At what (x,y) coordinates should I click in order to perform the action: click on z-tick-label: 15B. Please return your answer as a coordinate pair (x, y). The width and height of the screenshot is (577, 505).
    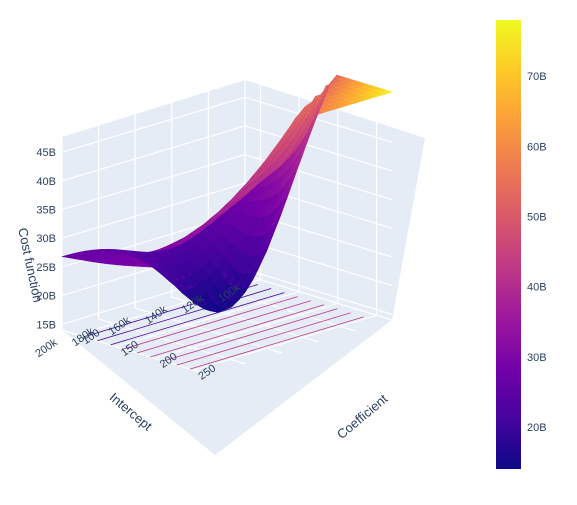
    Looking at the image, I should click on (46, 325).